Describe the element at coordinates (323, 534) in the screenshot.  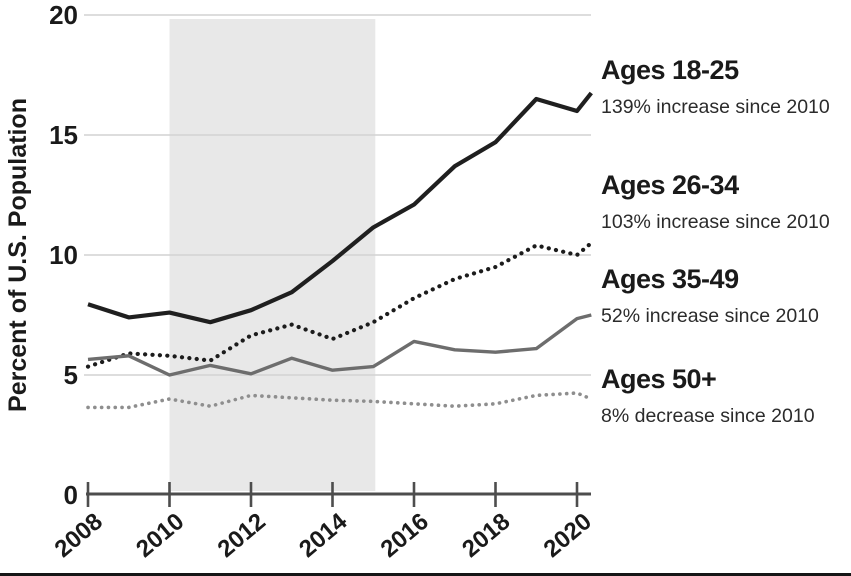
I see `x-tick-label-2014: 2014` at that location.